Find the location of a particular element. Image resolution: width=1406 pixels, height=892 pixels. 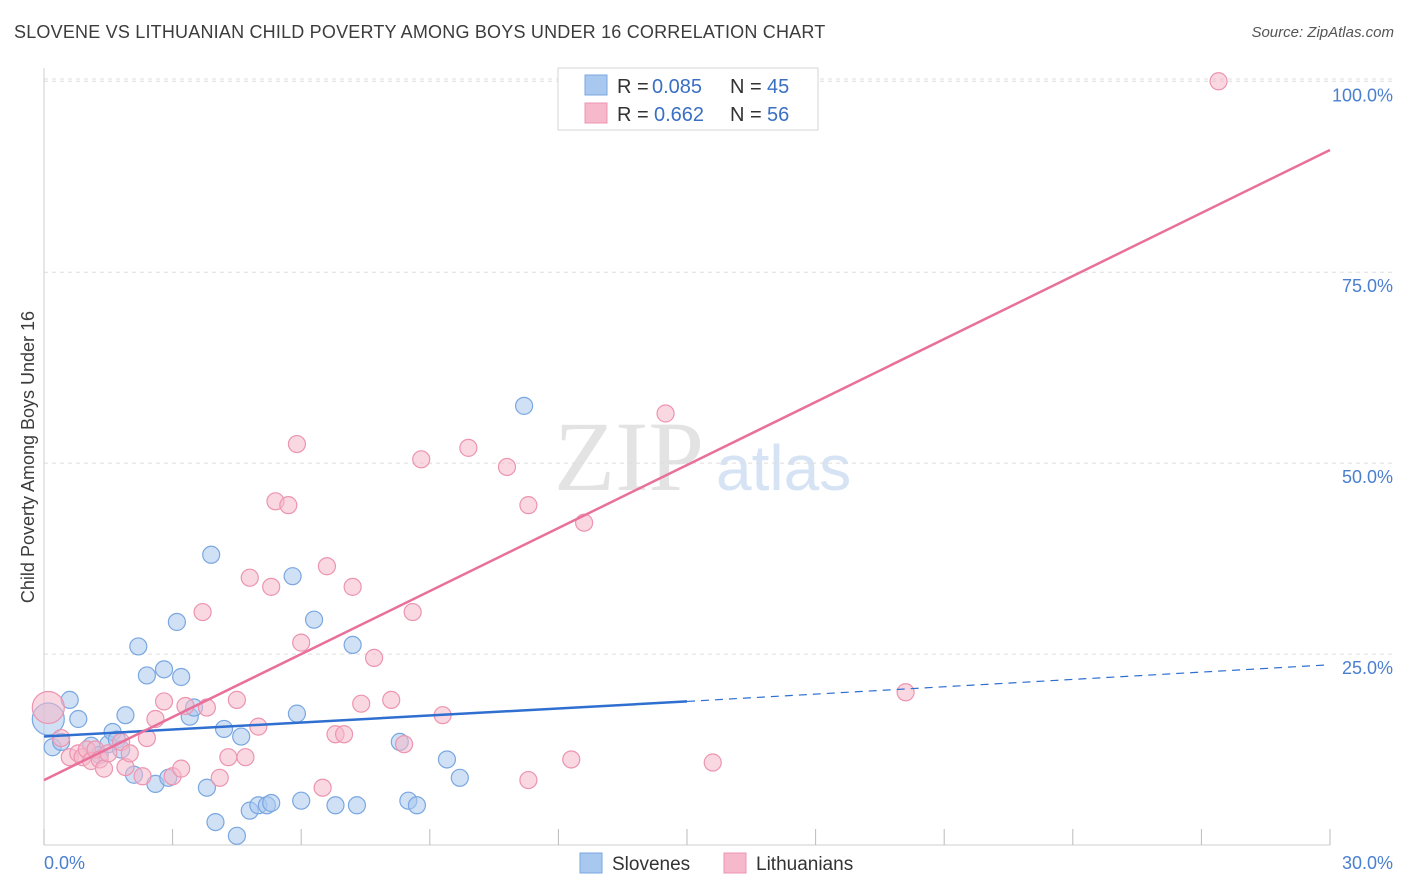

x-ticks is located at coordinates (687, 837).